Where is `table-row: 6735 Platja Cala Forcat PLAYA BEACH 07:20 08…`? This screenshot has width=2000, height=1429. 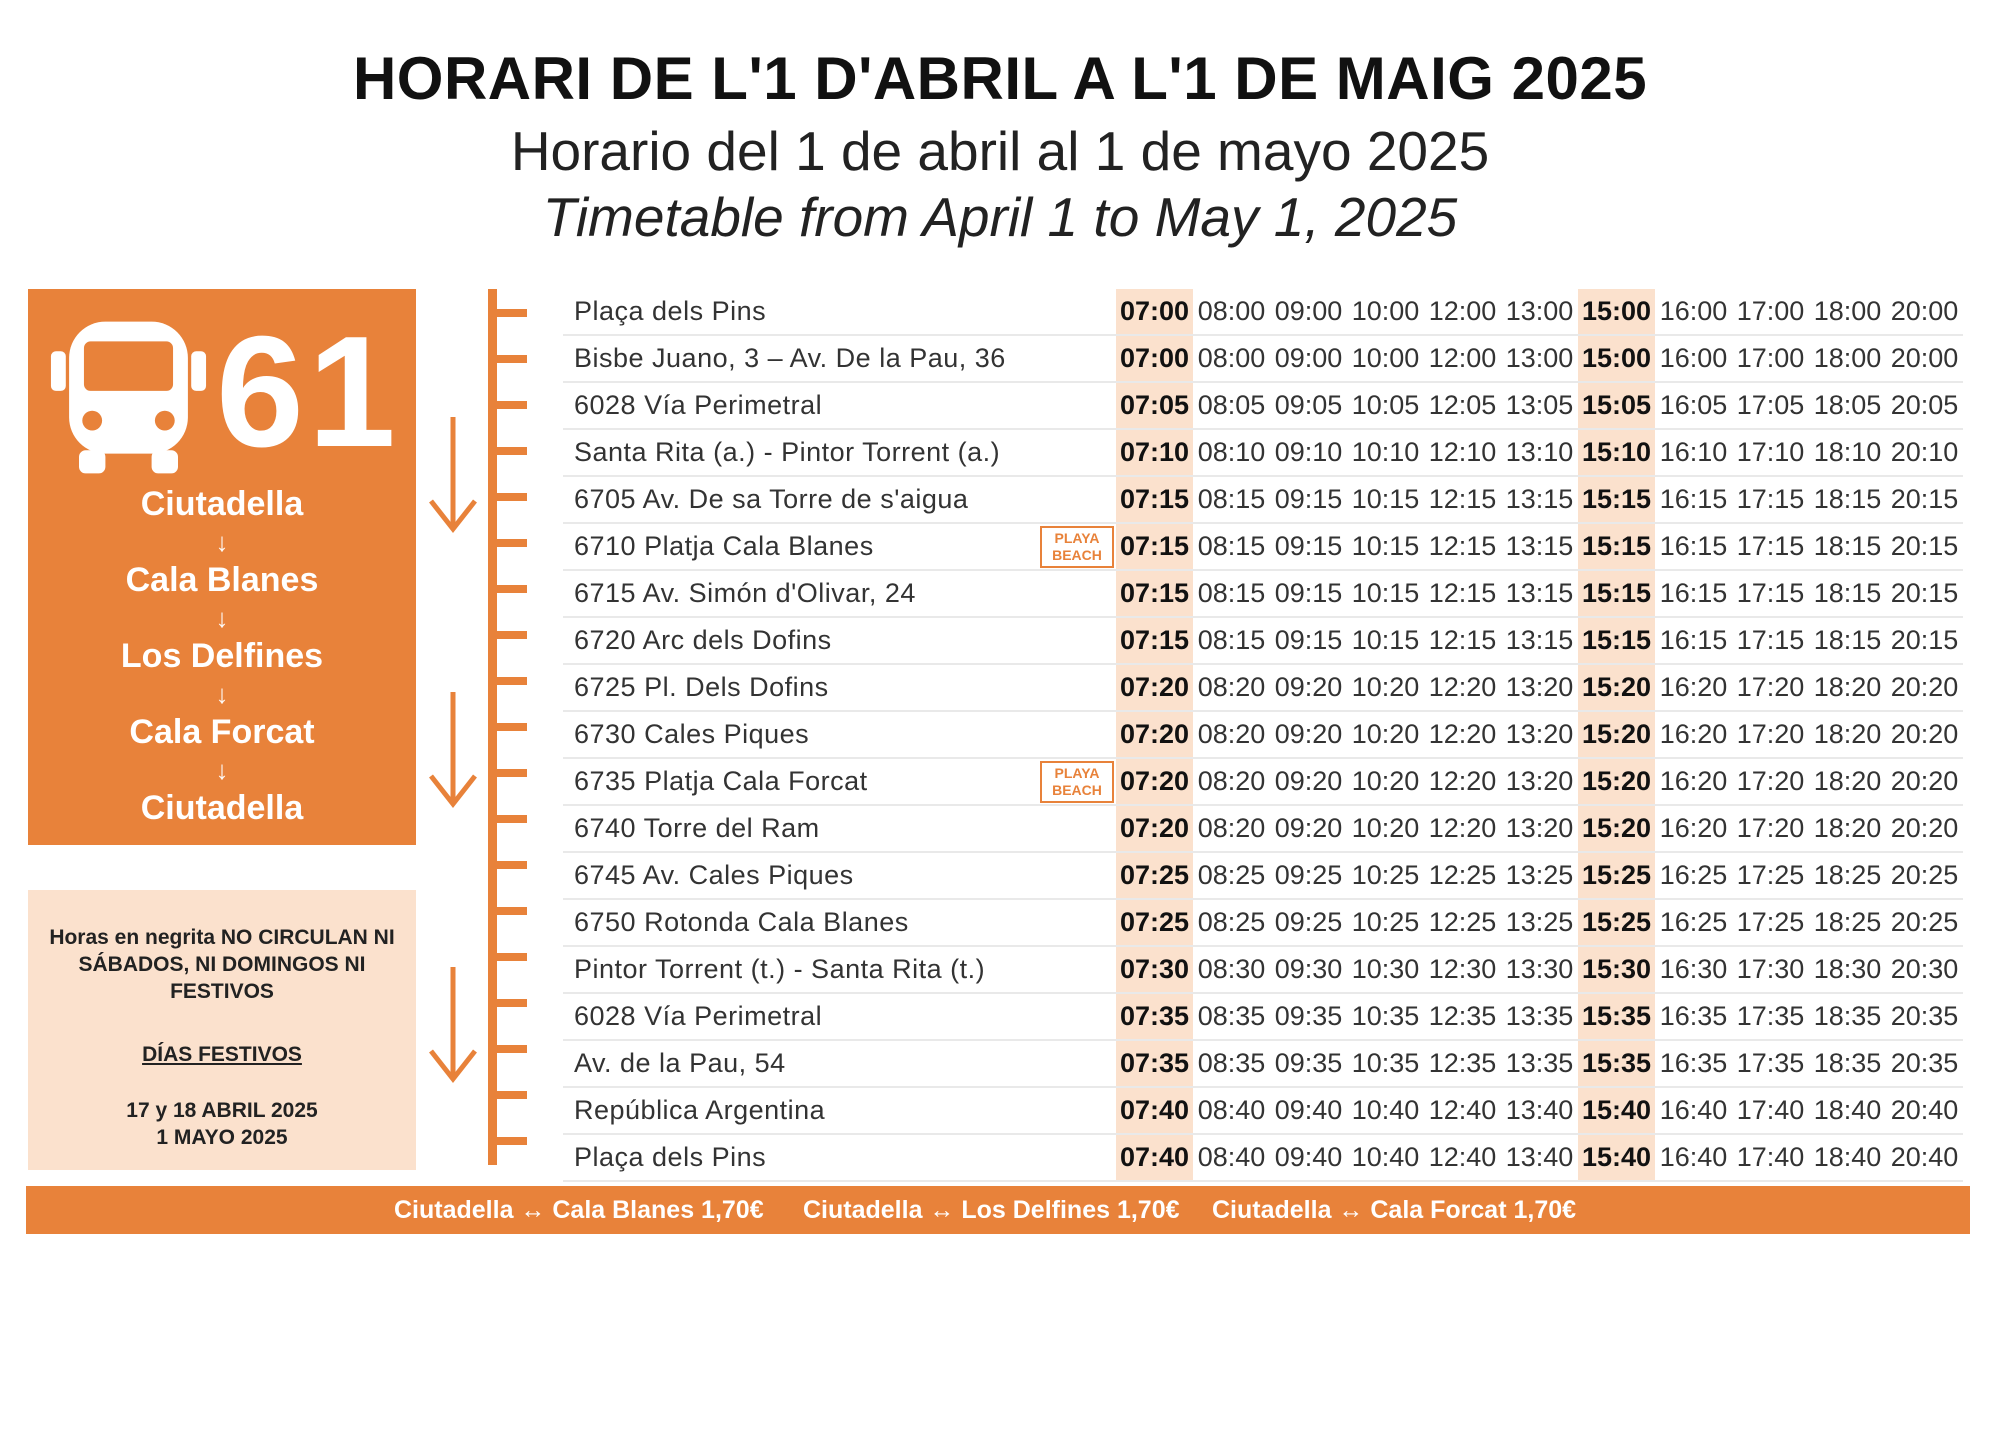
table-row: 6735 Platja Cala Forcat PLAYA BEACH 07:20 08… is located at coordinates (1263, 782).